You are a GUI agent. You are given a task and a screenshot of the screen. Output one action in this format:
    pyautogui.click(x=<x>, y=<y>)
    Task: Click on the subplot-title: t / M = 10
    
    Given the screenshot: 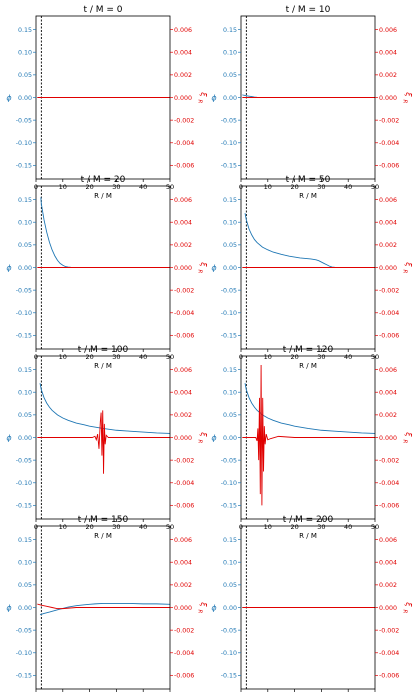 What is the action you would take?
    pyautogui.click(x=308, y=10)
    